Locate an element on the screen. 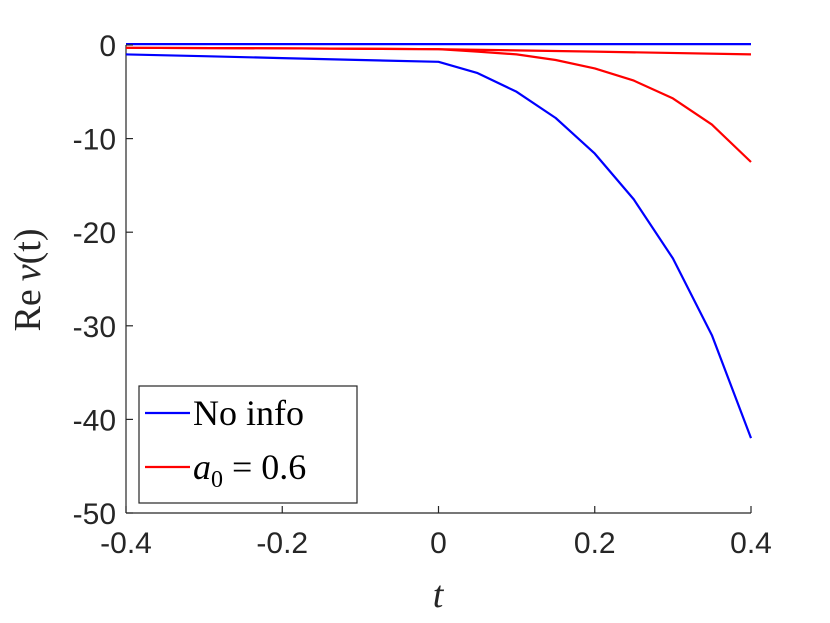  x-ticks: -0.4 -0.2 0 0.2 0.4 is located at coordinates (436, 533).